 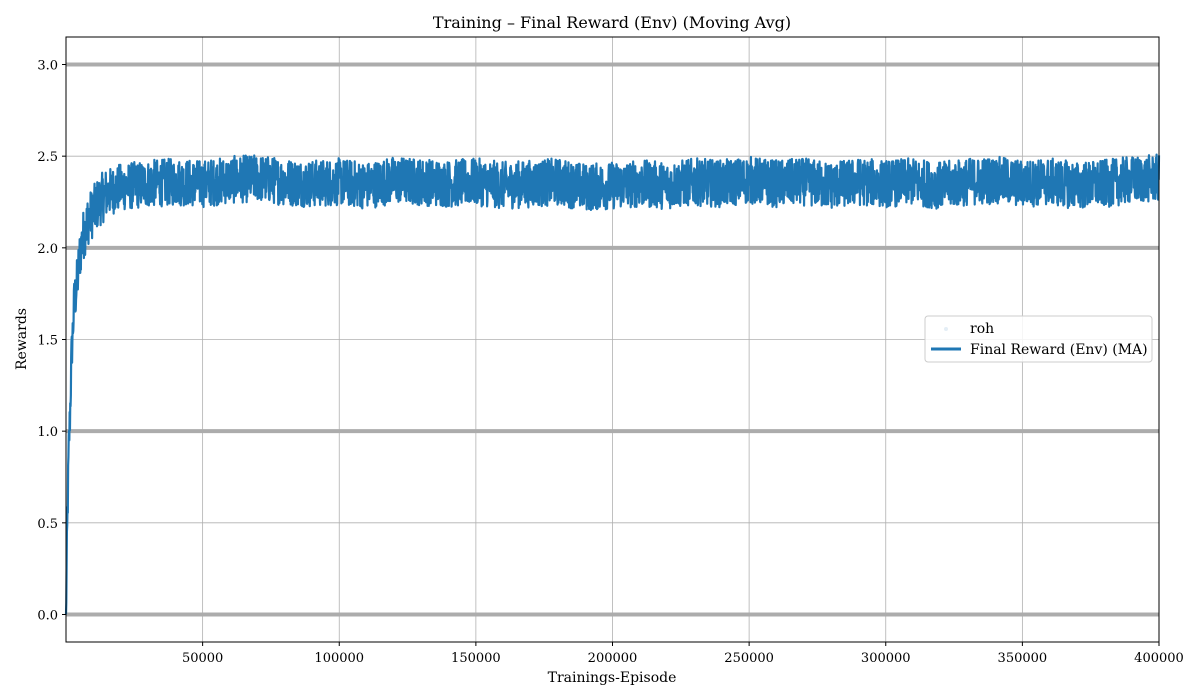 What do you see at coordinates (47, 616) in the screenshot?
I see `y-tick-label-0: 0.0` at bounding box center [47, 616].